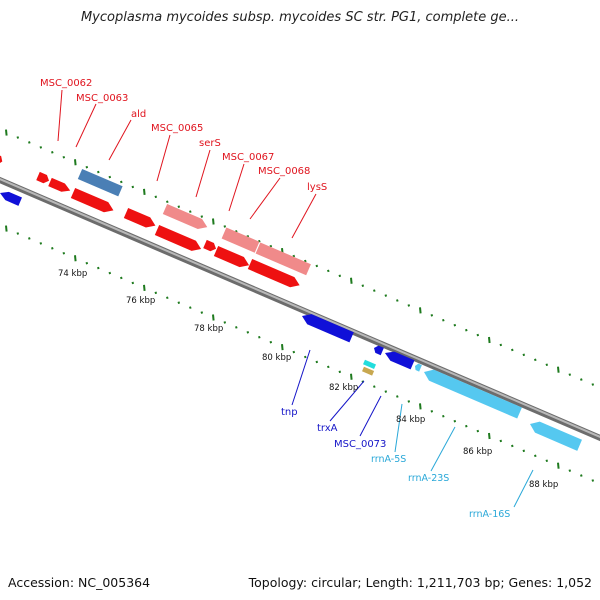 The width and height of the screenshot is (600, 600). Describe the element at coordinates (428, 478) in the screenshot. I see `gene-label-rrna-23s: rrnA-23S` at that location.